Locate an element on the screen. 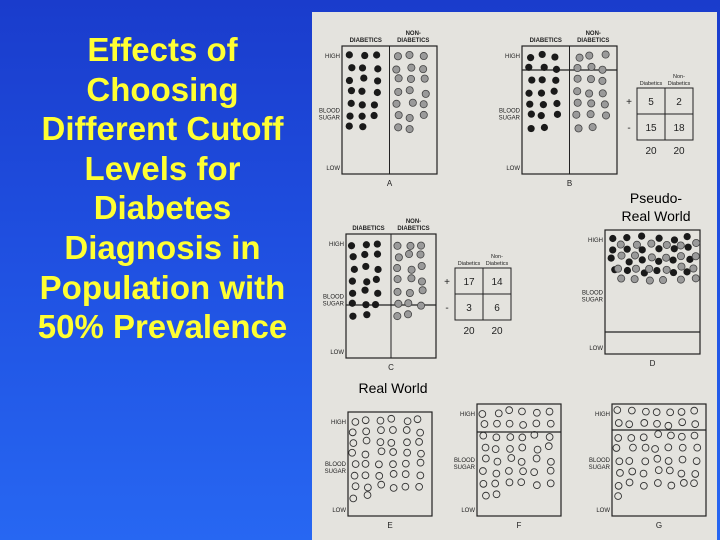 The image size is (720, 540). real-world-caption: Real World is located at coordinates (393, 388).